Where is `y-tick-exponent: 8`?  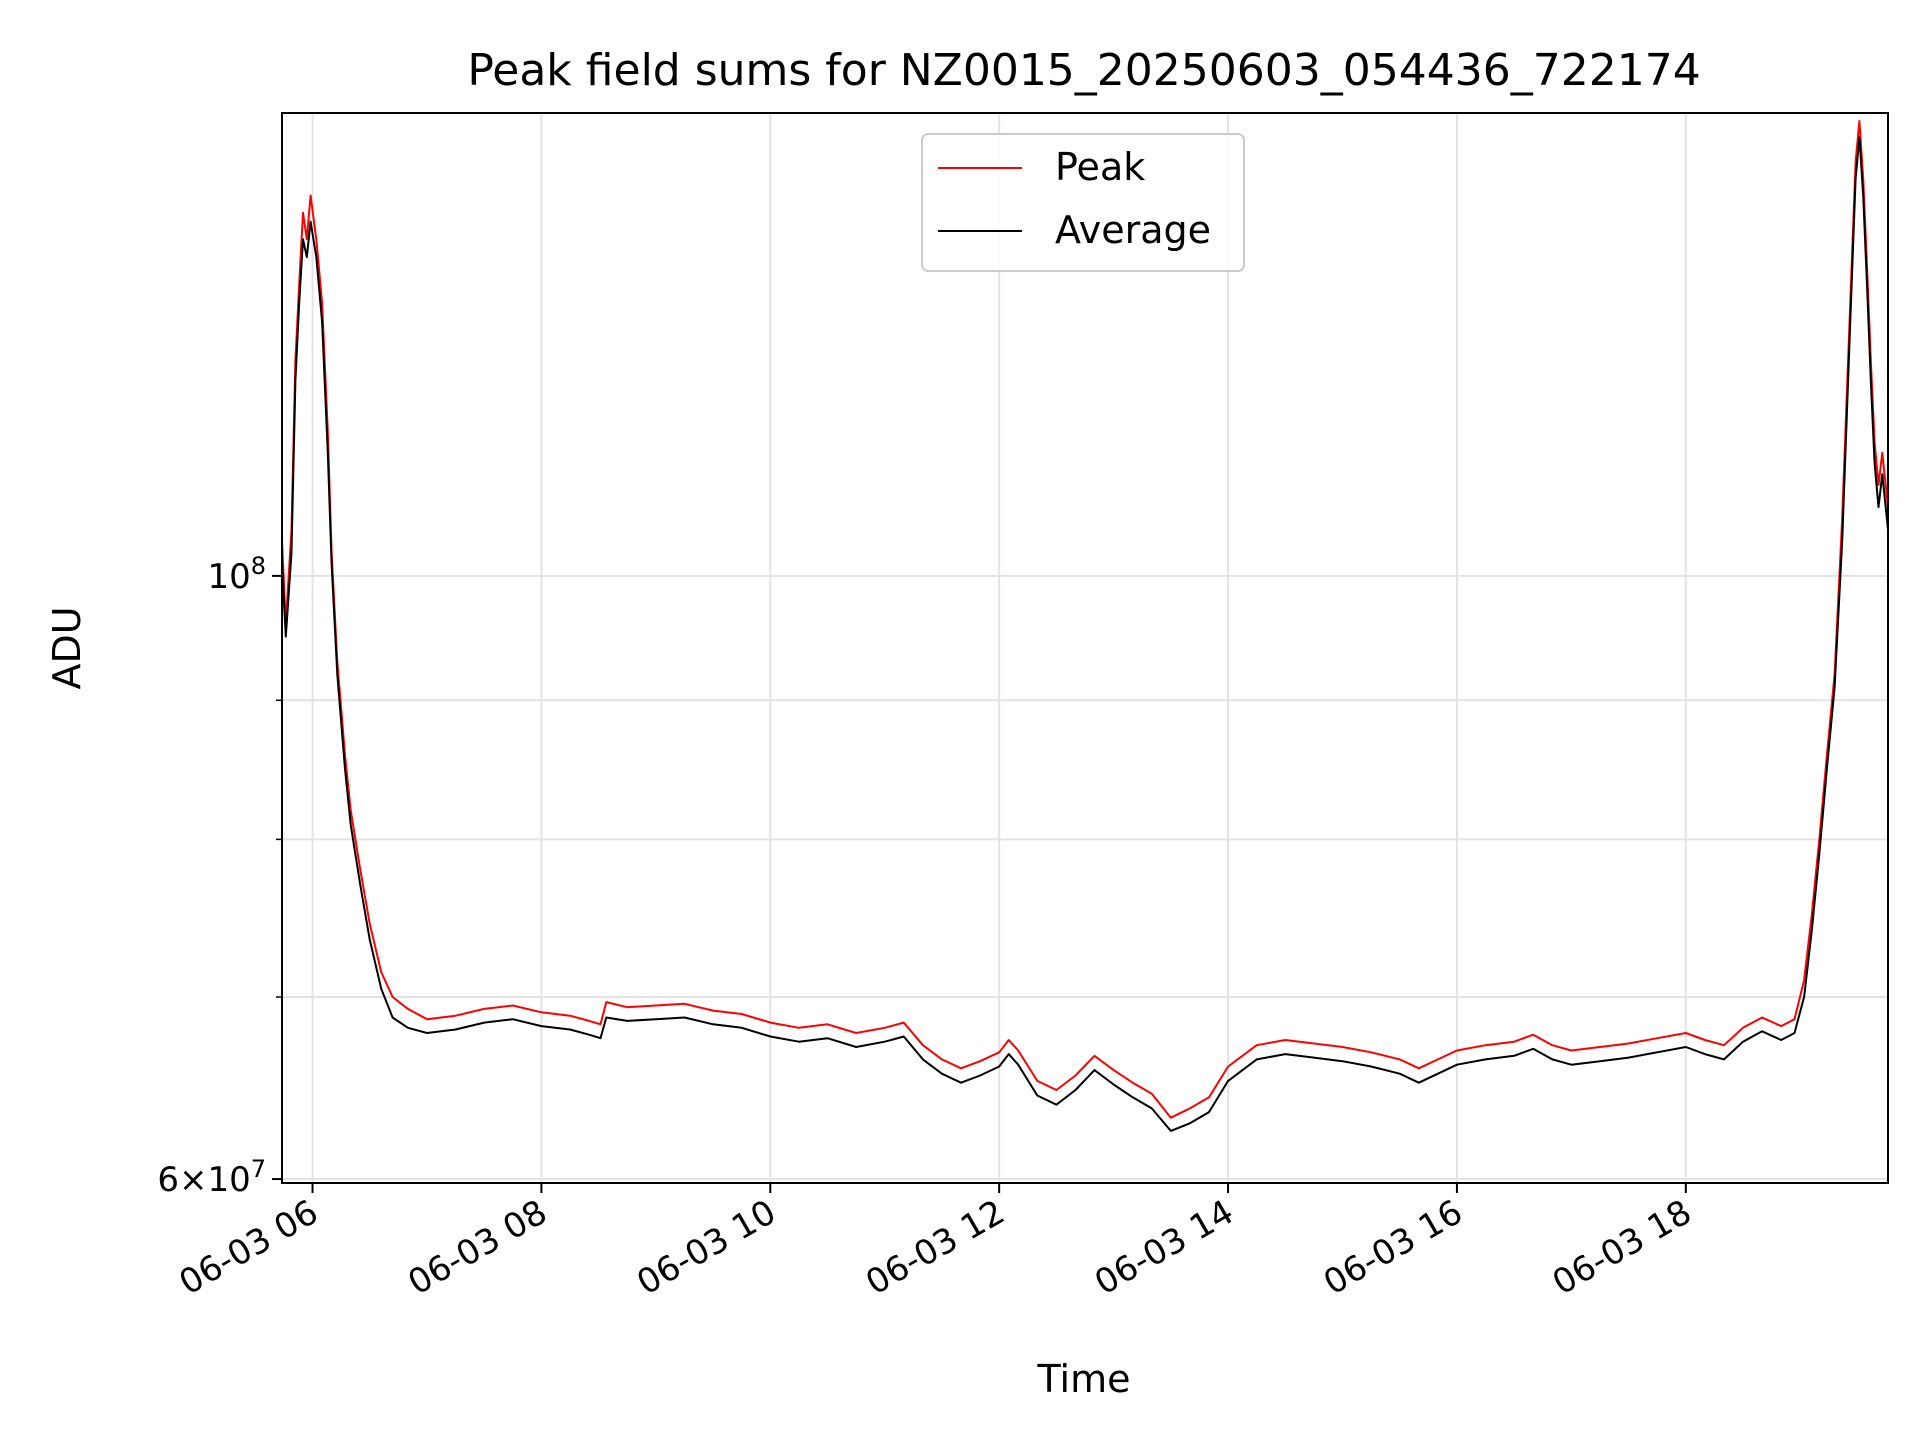 y-tick-exponent: 8 is located at coordinates (258, 566).